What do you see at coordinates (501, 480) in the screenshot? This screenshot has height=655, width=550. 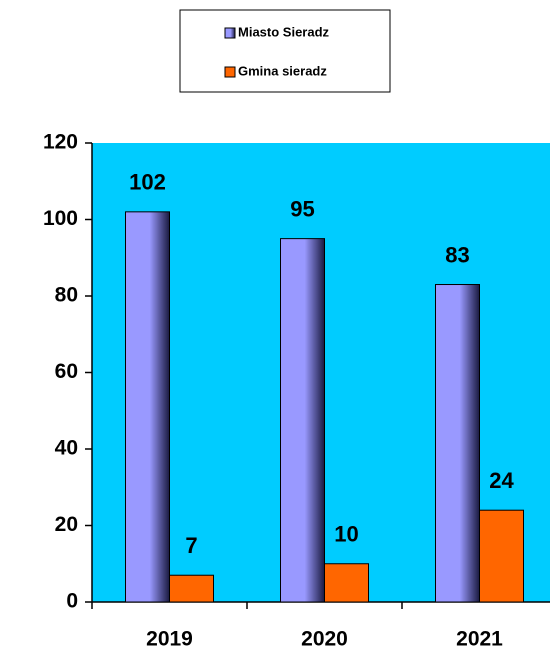 I see `data-label: 24` at bounding box center [501, 480].